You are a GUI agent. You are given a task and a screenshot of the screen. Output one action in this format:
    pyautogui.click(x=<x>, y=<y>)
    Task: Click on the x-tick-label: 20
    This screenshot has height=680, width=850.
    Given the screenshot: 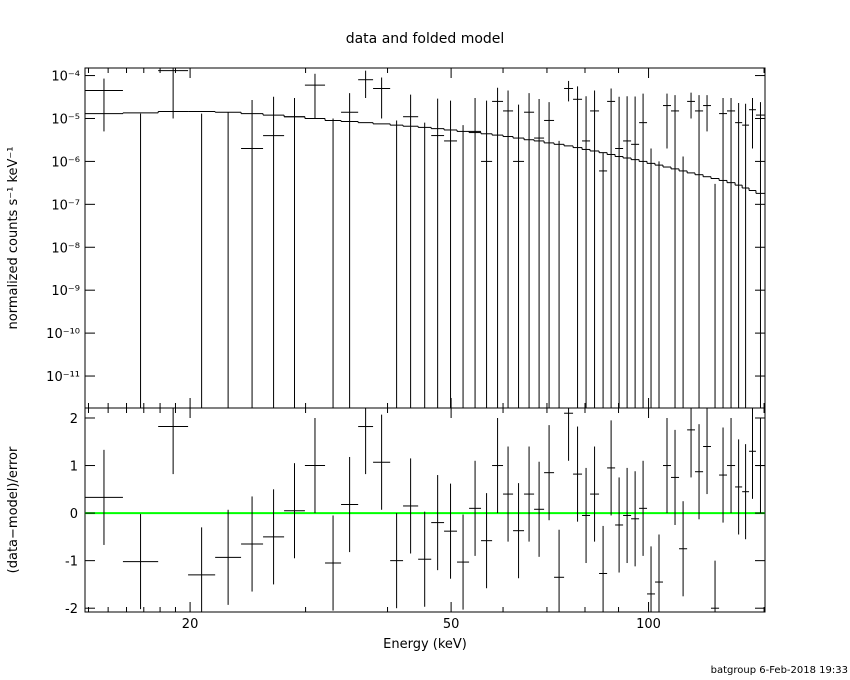 What is the action you would take?
    pyautogui.click(x=190, y=624)
    